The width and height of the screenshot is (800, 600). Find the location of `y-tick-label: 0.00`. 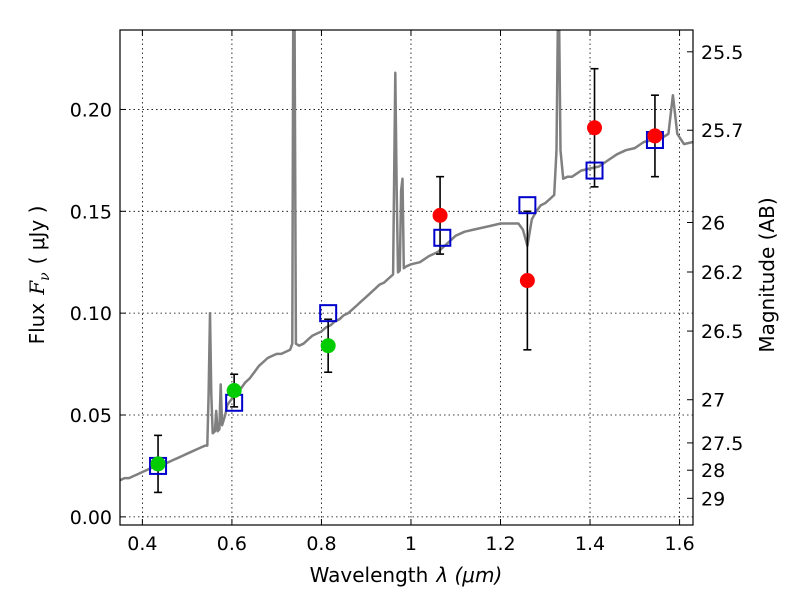

y-tick-label: 0.00 is located at coordinates (91, 518).